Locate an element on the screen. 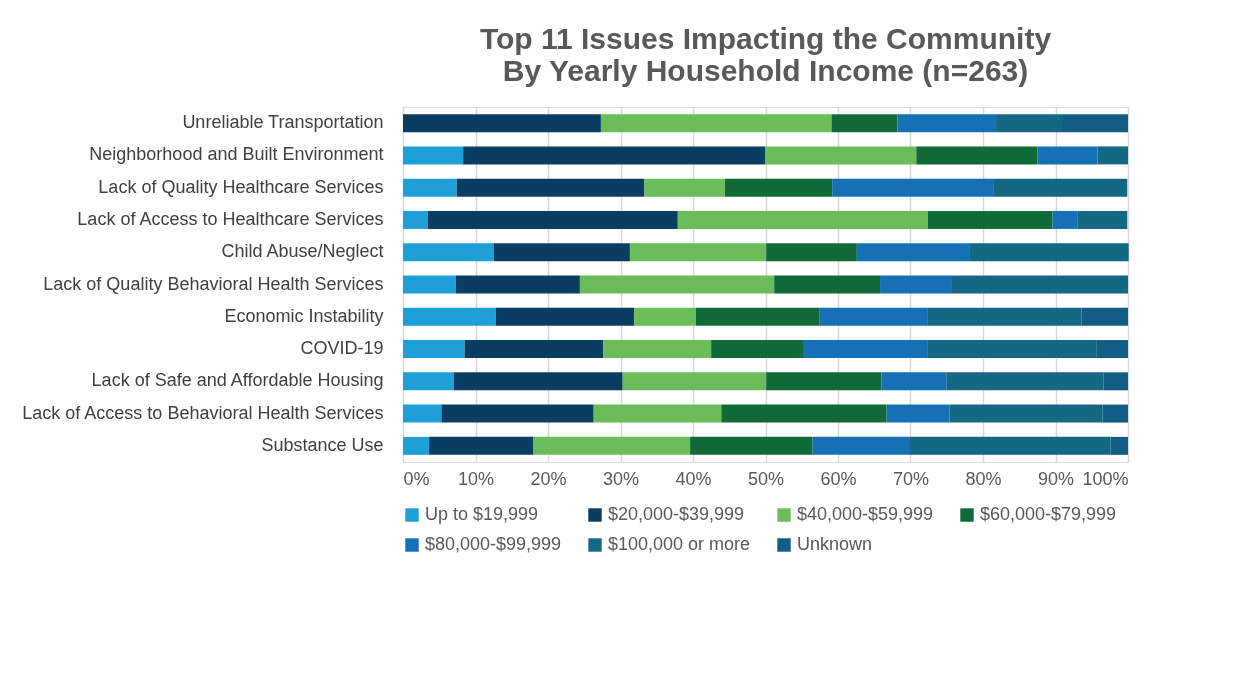  y-tick-label: Lack of Safe and Affordable Housing is located at coordinates (237, 380).